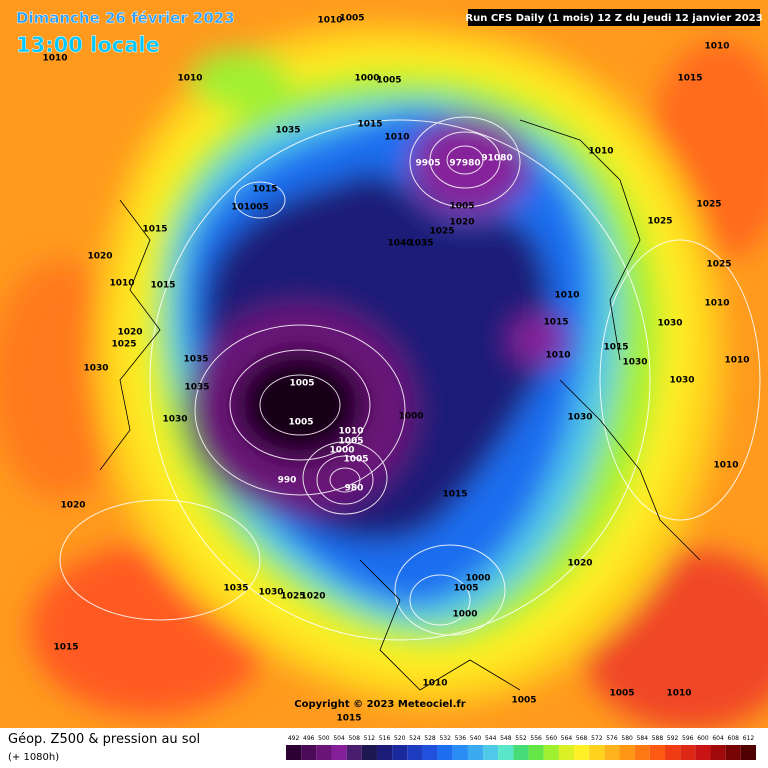 The image size is (768, 768). Describe the element at coordinates (464, 164) in the screenshot. I see `isobar-label: 97980` at that location.